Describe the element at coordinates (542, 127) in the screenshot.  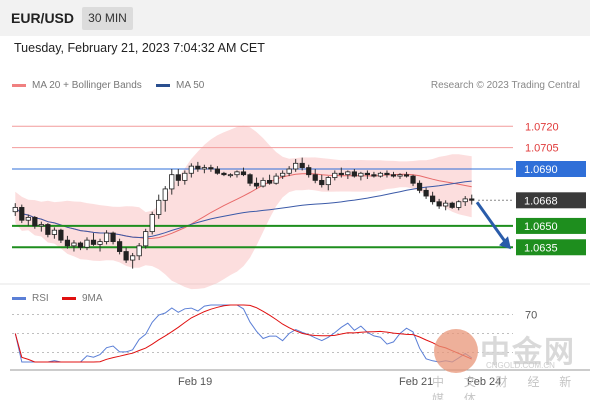
I see `level-label-0: 1.0720` at that location.